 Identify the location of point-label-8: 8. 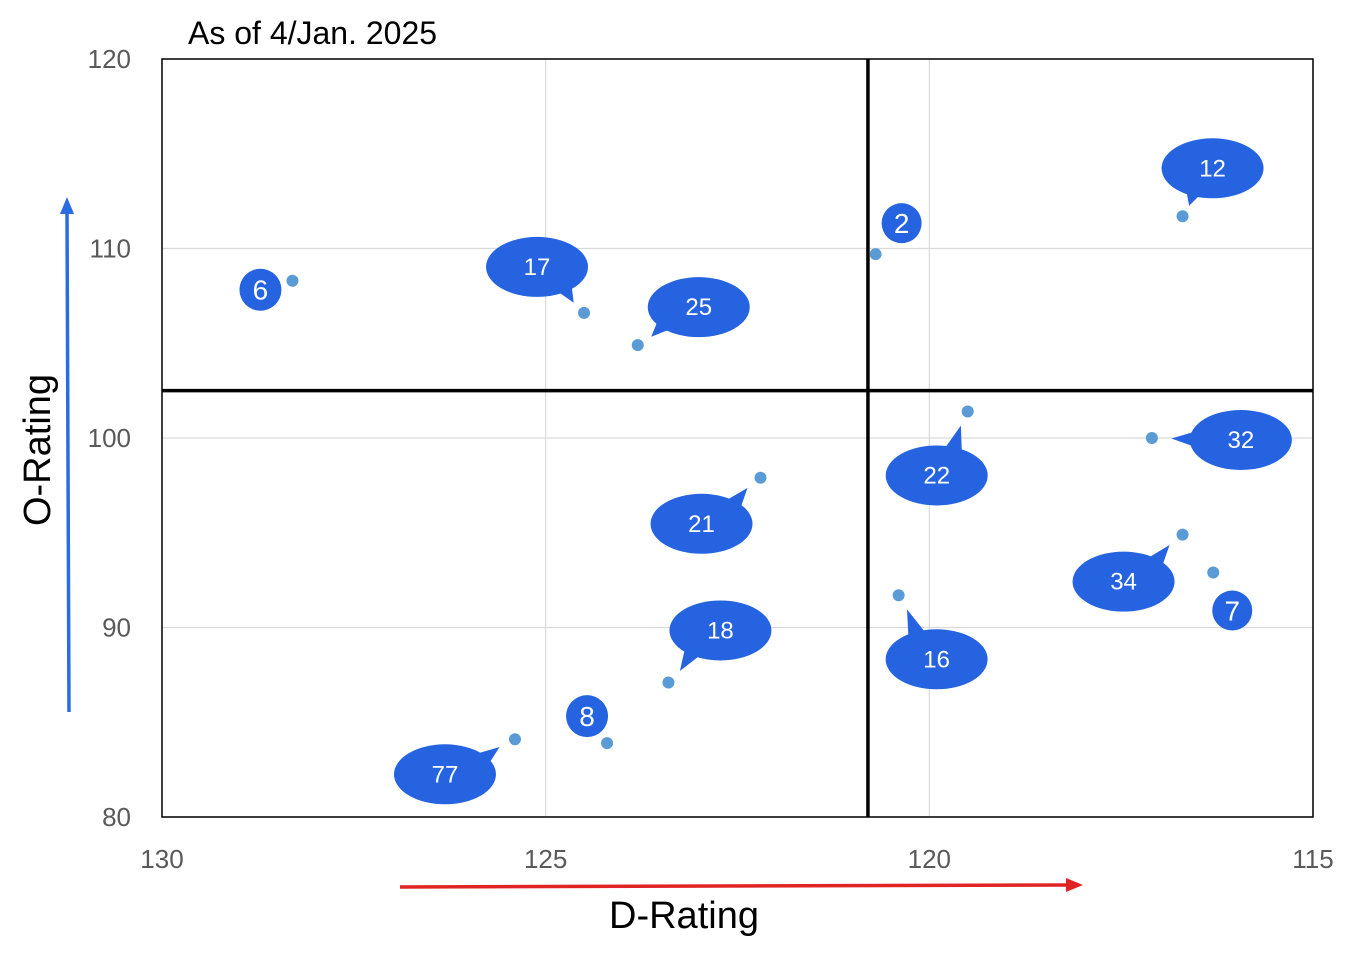
(587, 716).